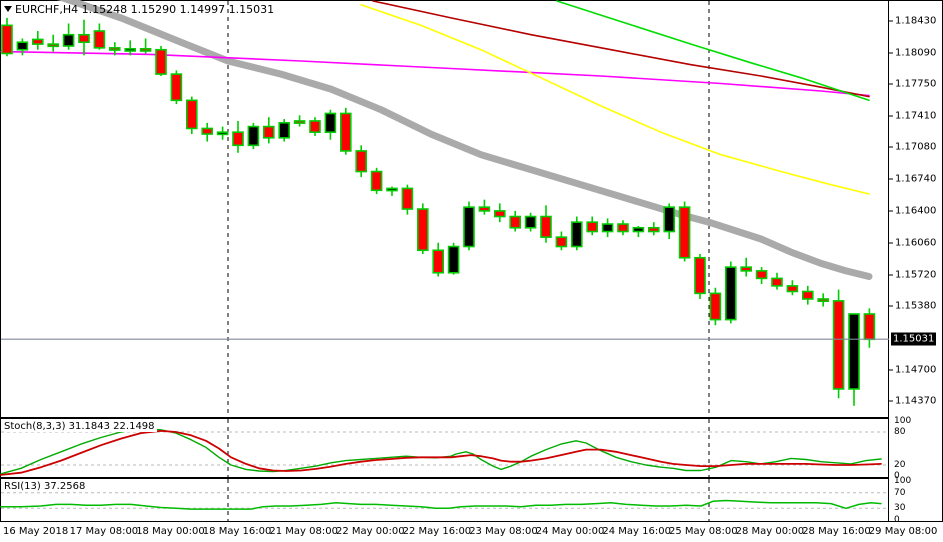 Image resolution: width=943 pixels, height=542 pixels. Describe the element at coordinates (916, 401) in the screenshot. I see `price-tick-label: 1.14370` at that location.